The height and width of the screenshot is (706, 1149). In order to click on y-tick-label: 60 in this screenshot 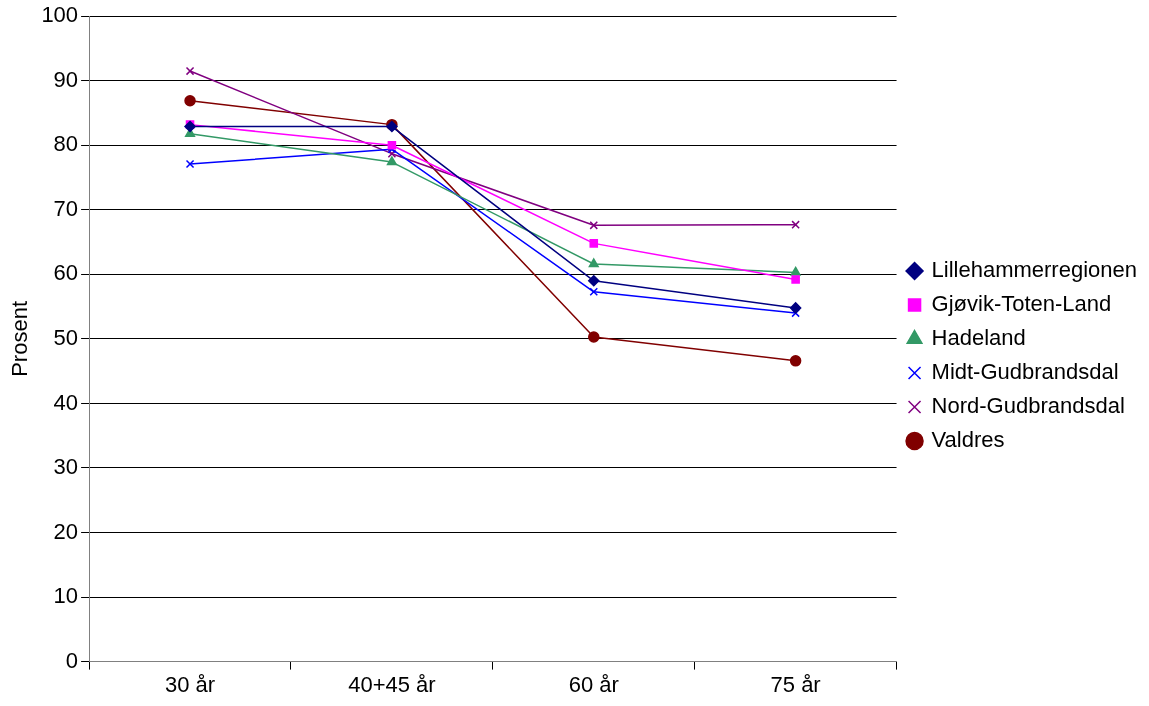, I will do `click(66, 273)`.